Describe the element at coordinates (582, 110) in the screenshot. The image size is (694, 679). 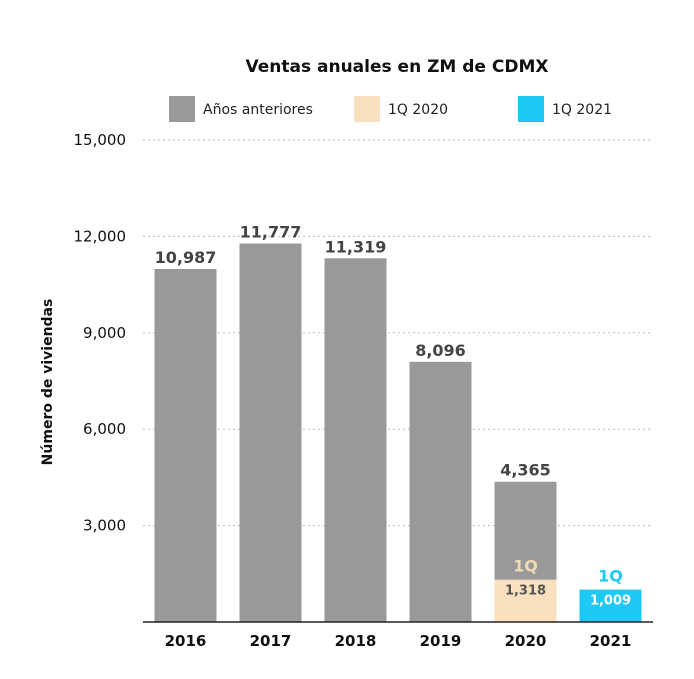
I see `legend-label: 1Q 2021` at that location.